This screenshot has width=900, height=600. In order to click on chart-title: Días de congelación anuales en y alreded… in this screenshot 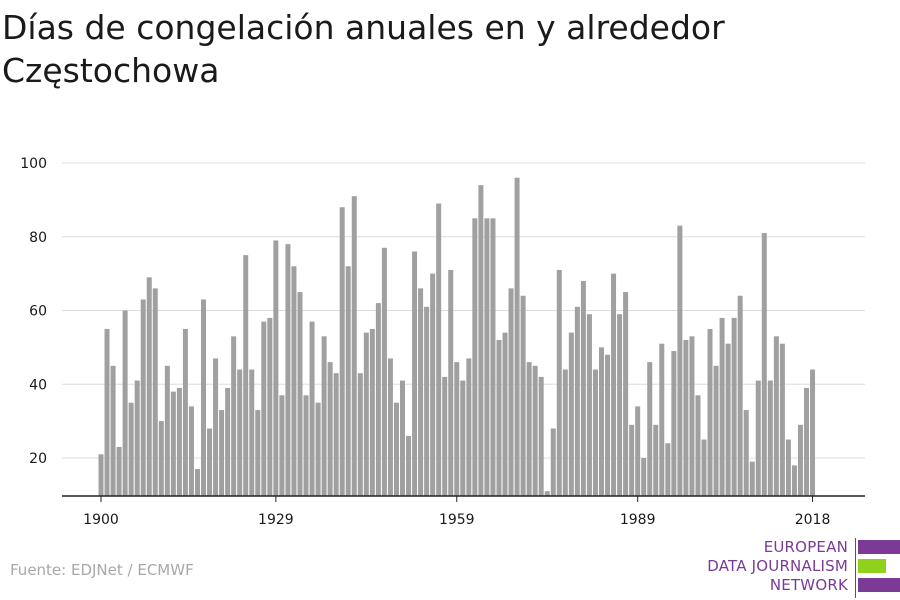, I will do `click(363, 49)`.